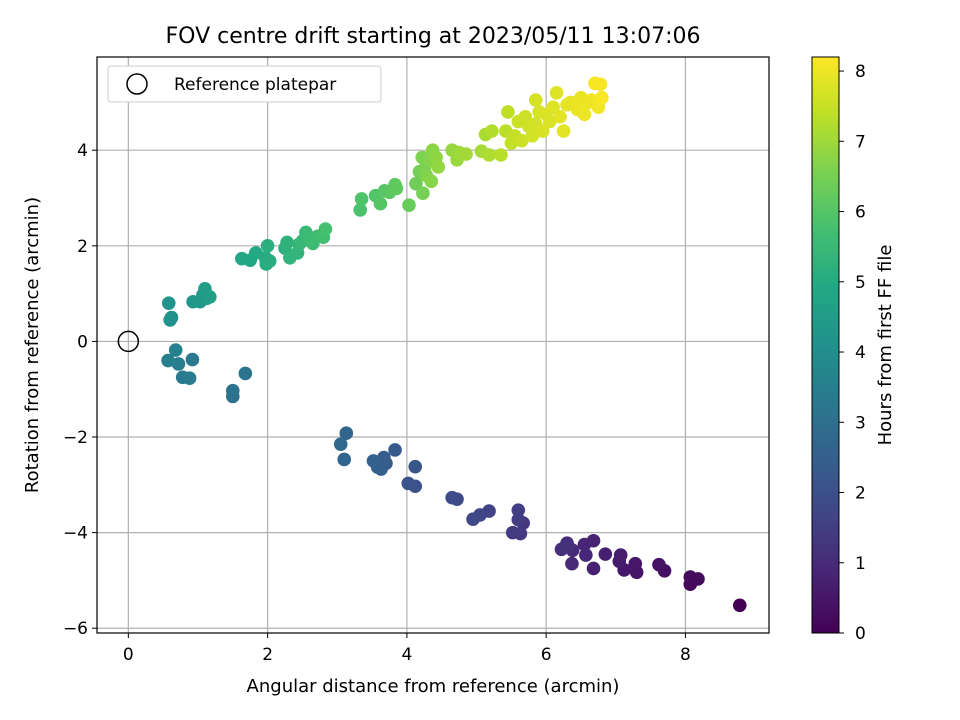 Image resolution: width=960 pixels, height=720 pixels. I want to click on x-tick-label-2: 4, so click(406, 655).